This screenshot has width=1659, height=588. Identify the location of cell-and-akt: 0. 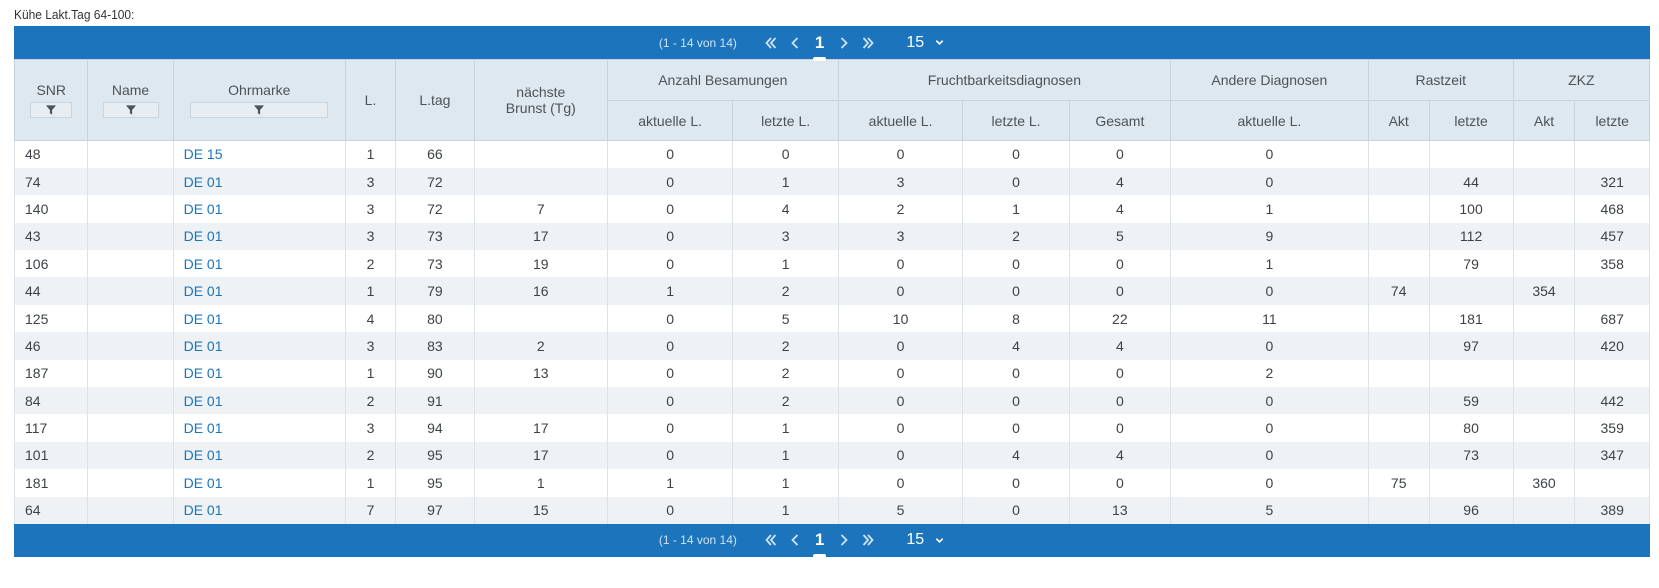
(1269, 154).